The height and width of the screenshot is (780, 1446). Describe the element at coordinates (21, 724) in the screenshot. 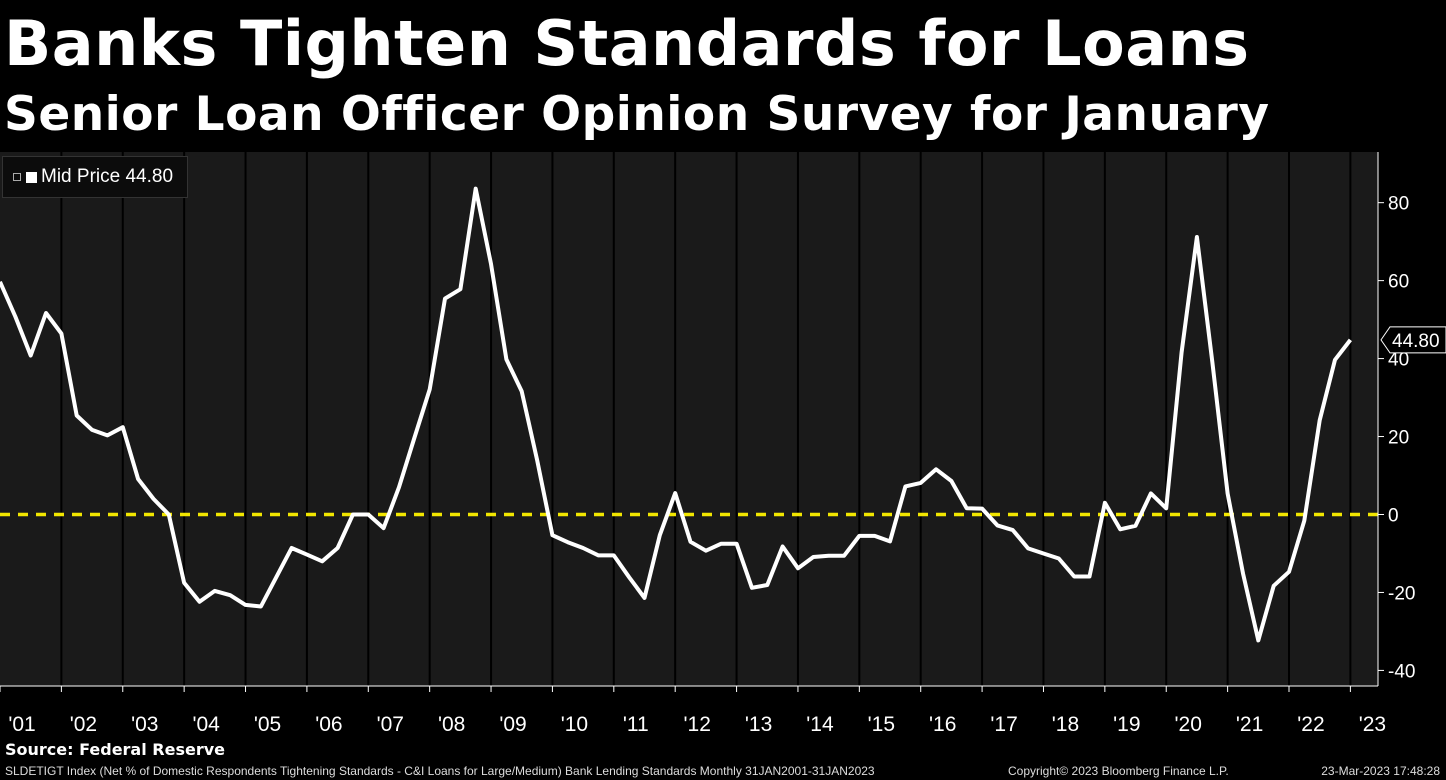

I see `x-tick-label: '01` at that location.